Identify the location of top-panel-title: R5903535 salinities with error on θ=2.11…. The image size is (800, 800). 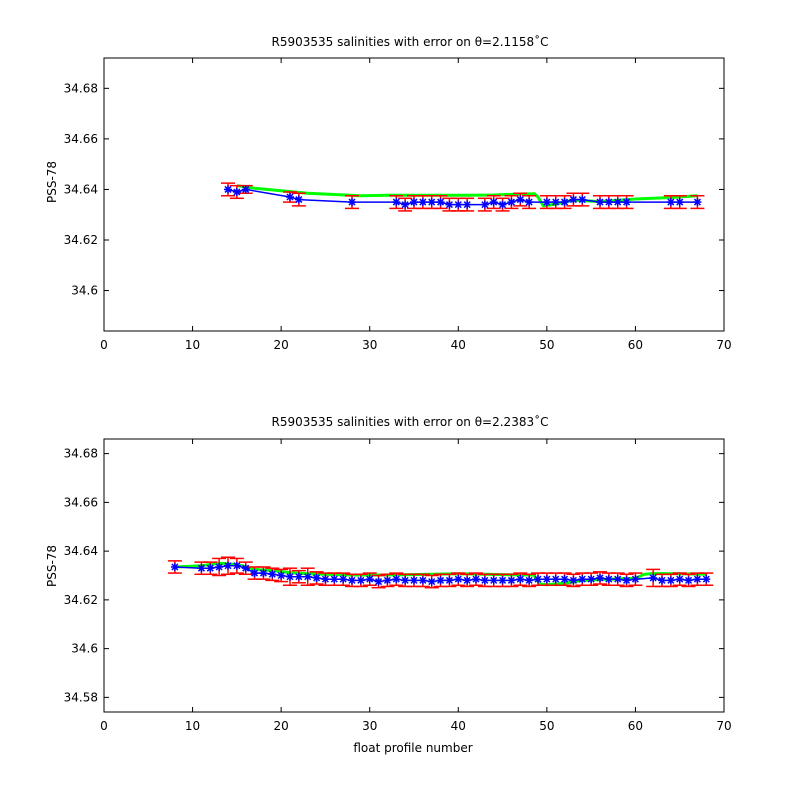
(410, 41).